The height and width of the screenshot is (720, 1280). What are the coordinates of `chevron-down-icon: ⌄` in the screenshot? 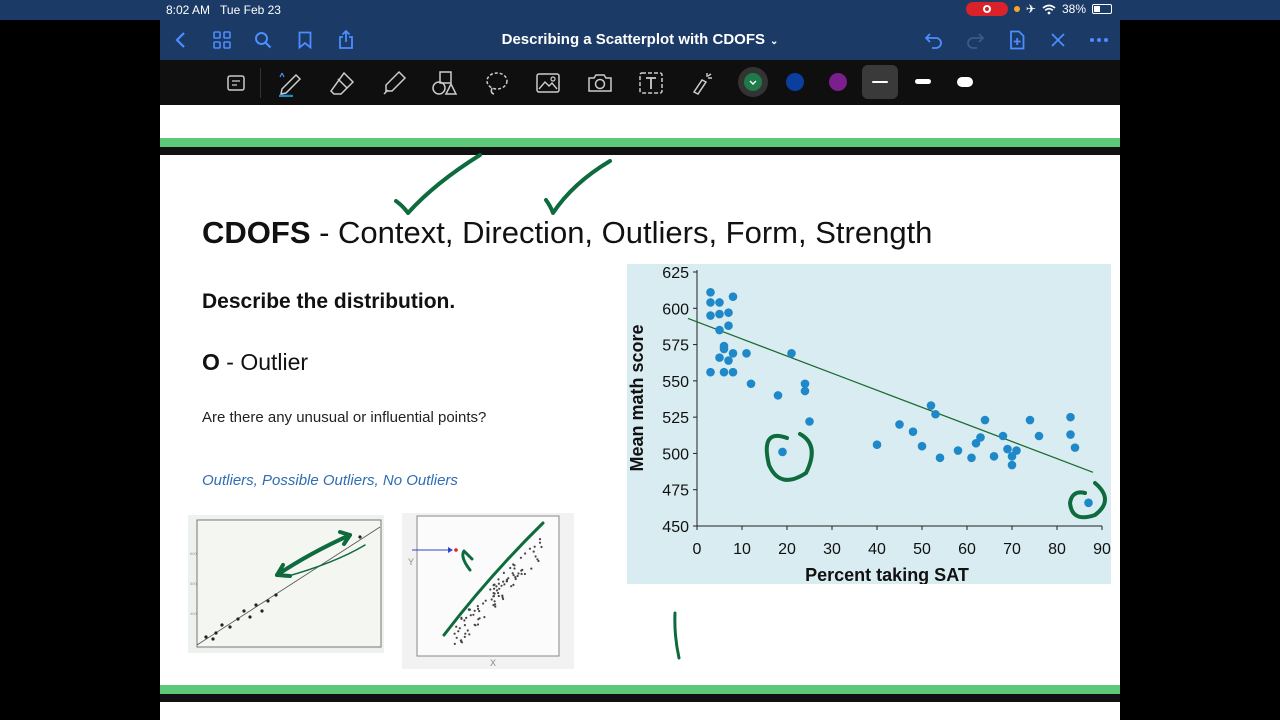 It's located at (774, 41).